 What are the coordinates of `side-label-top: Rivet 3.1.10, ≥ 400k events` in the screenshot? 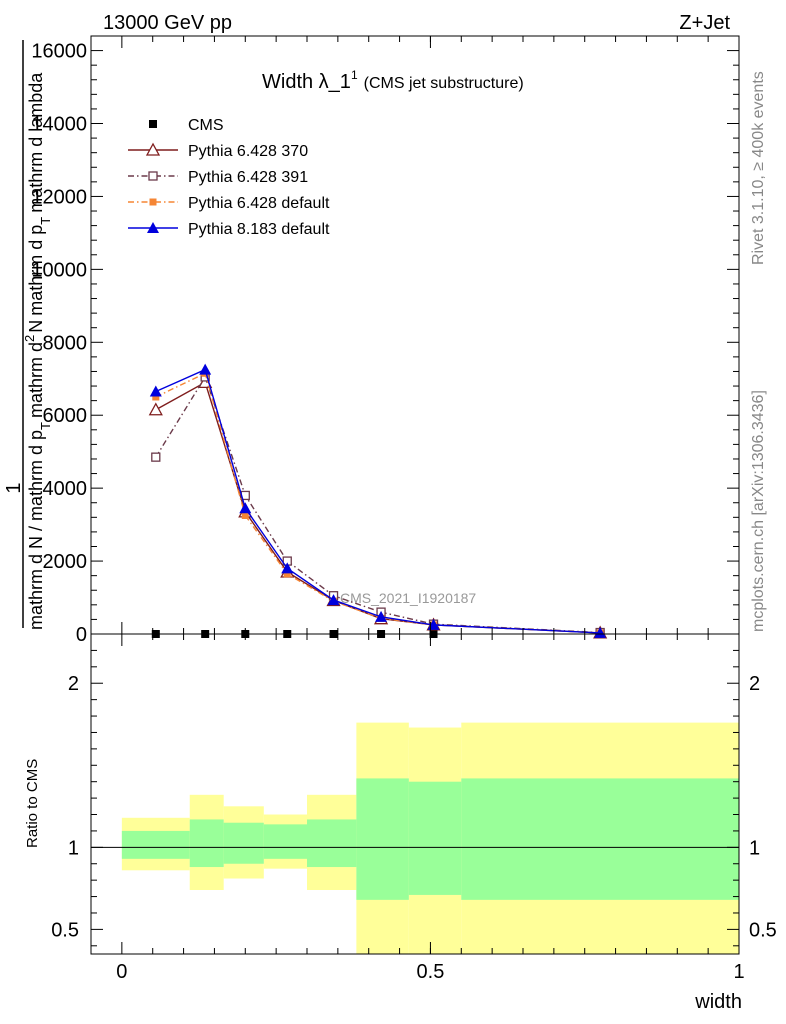 It's located at (758, 168).